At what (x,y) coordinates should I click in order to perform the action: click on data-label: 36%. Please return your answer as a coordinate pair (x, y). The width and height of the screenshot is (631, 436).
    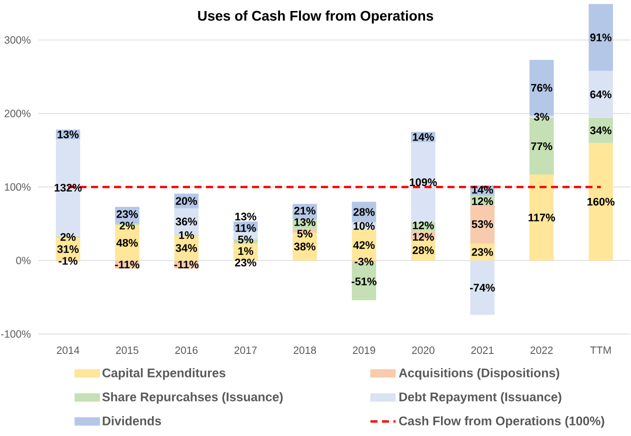
    Looking at the image, I should click on (187, 222).